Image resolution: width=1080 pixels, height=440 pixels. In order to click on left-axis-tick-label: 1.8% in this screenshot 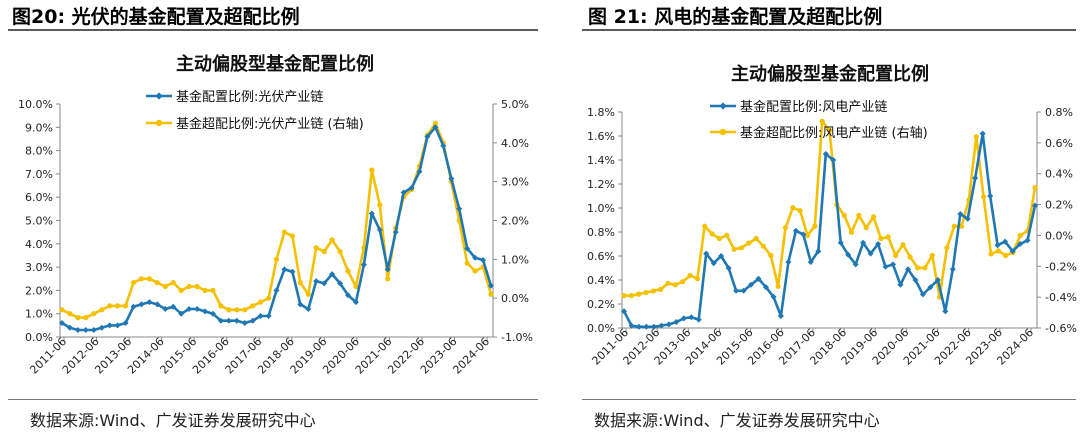, I will do `click(601, 112)`.